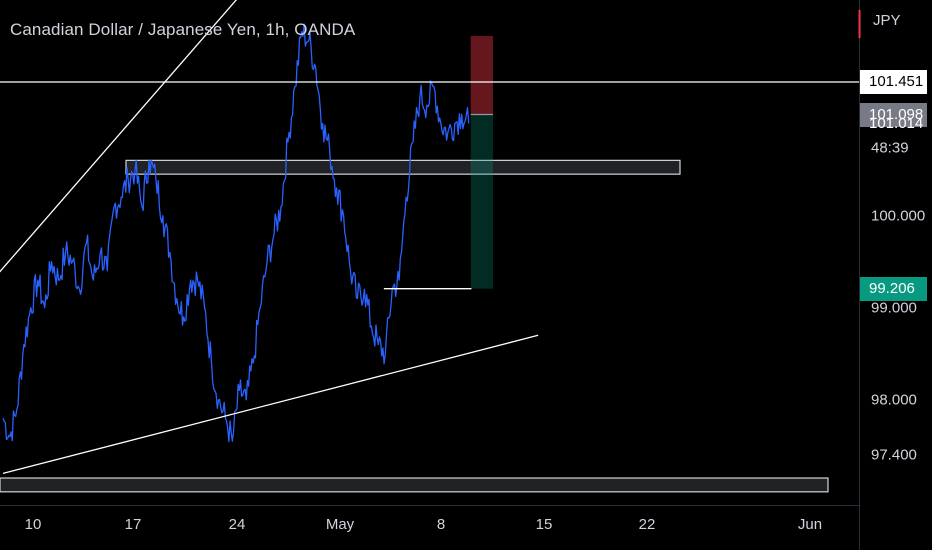  I want to click on x-tick-label: 17, so click(133, 524).